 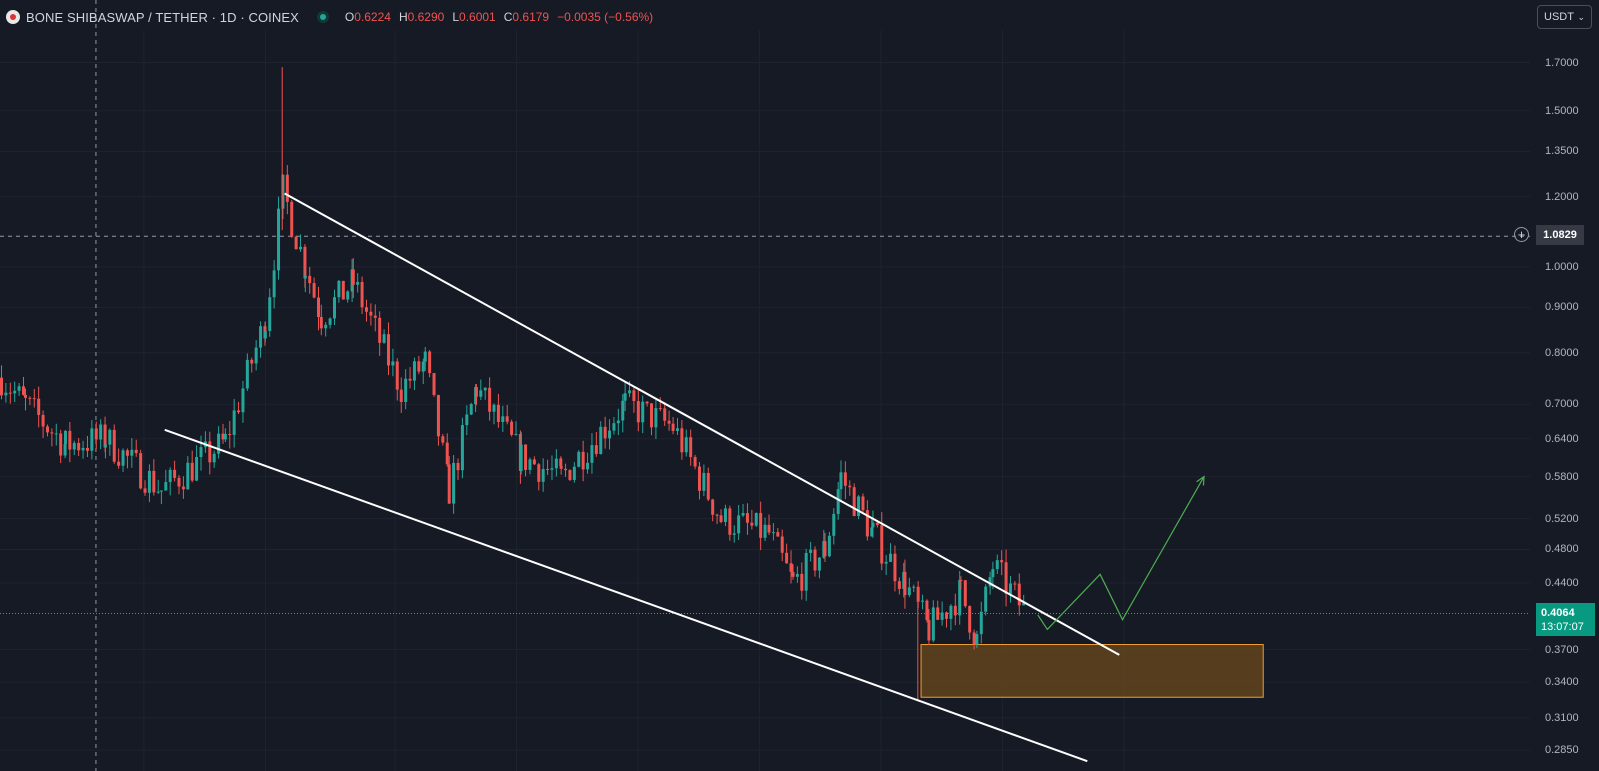 What do you see at coordinates (1092, 671) in the screenshot?
I see `support-zone-rectangle` at bounding box center [1092, 671].